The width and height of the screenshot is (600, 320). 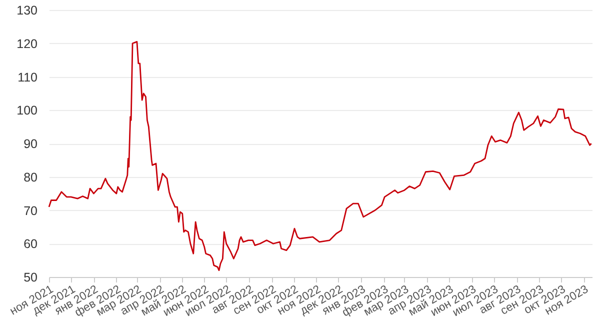 What do you see at coordinates (27, 43) in the screenshot?
I see `y-tick-label: 120` at bounding box center [27, 43].